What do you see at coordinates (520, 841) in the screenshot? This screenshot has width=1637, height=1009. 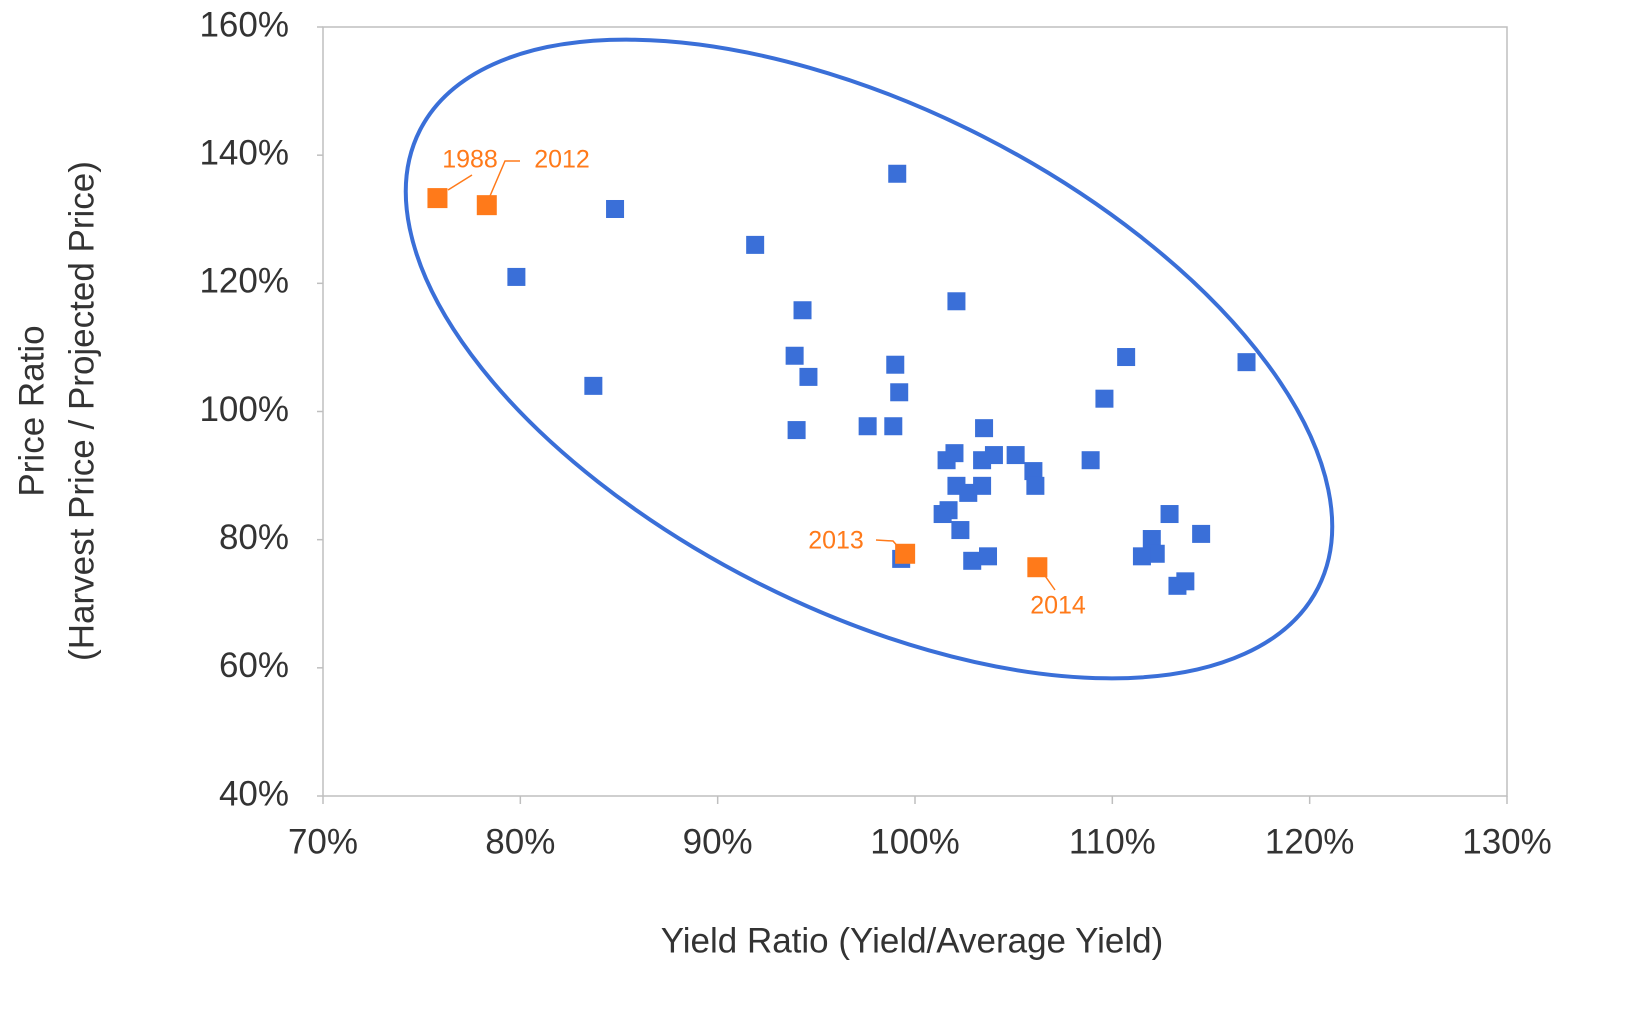 I see `x-tick-label: 80%` at bounding box center [520, 841].